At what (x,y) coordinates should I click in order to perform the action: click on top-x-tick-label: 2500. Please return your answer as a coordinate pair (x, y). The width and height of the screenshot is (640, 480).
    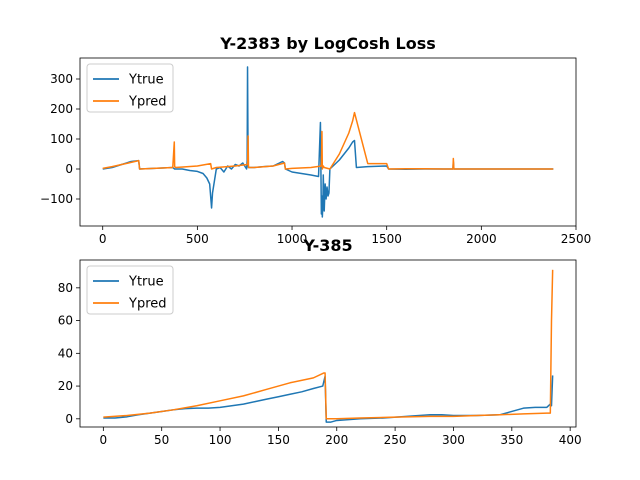
    Looking at the image, I should click on (576, 239).